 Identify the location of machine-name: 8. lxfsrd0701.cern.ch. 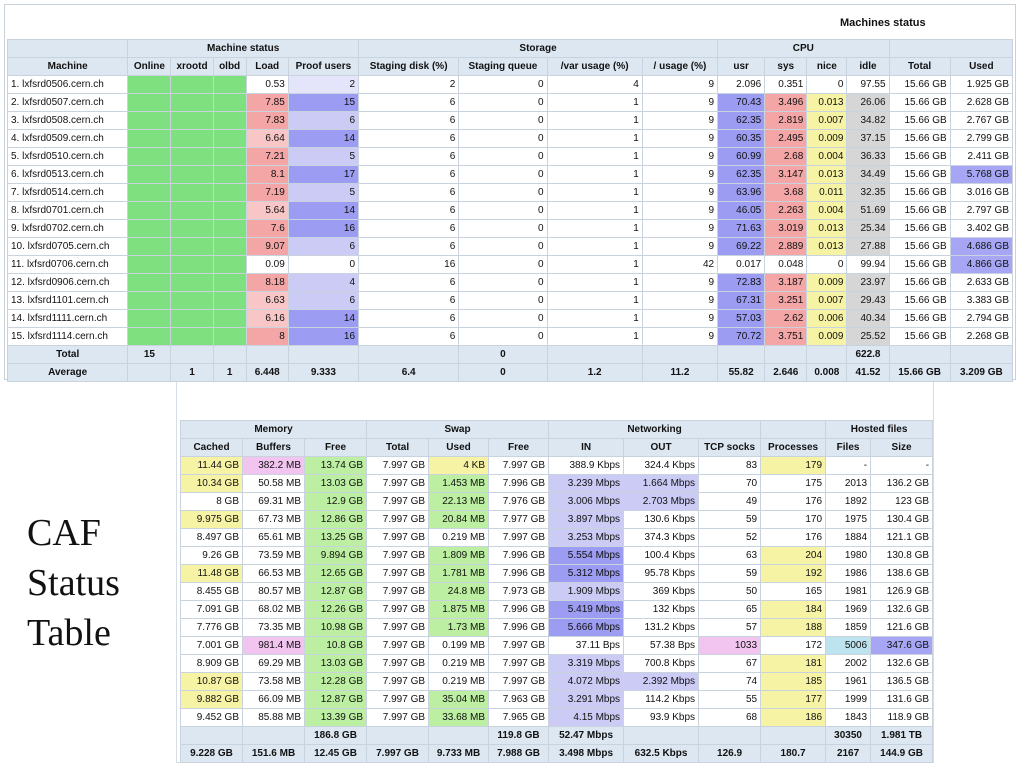
(67, 210).